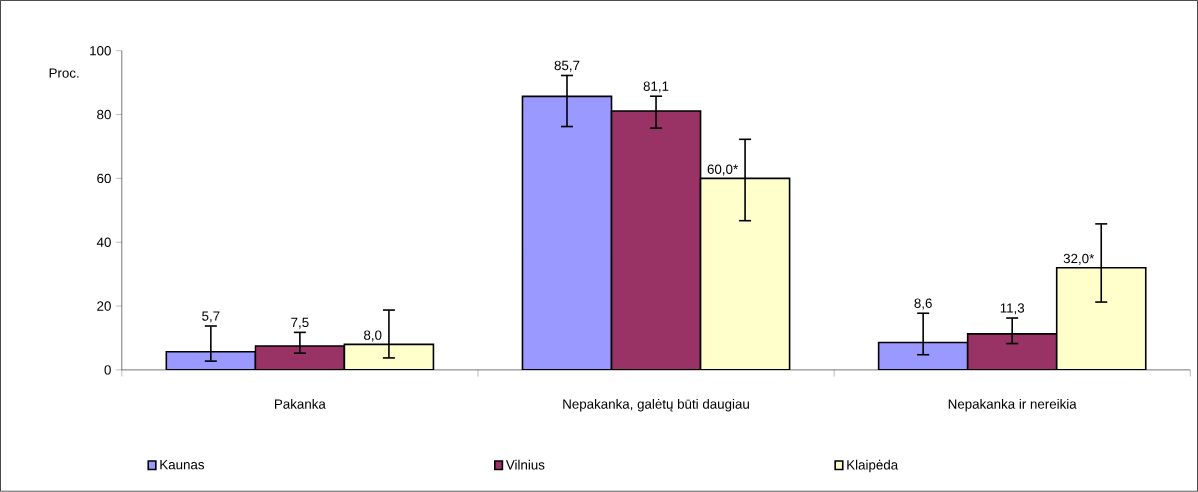  What do you see at coordinates (300, 323) in the screenshot?
I see `data-label: 7,5` at bounding box center [300, 323].